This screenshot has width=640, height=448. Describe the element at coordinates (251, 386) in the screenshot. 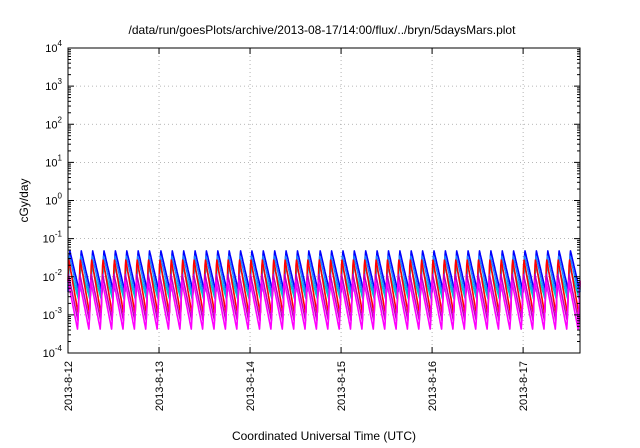

I see `x-tick-label: 2013-8-14` at that location.